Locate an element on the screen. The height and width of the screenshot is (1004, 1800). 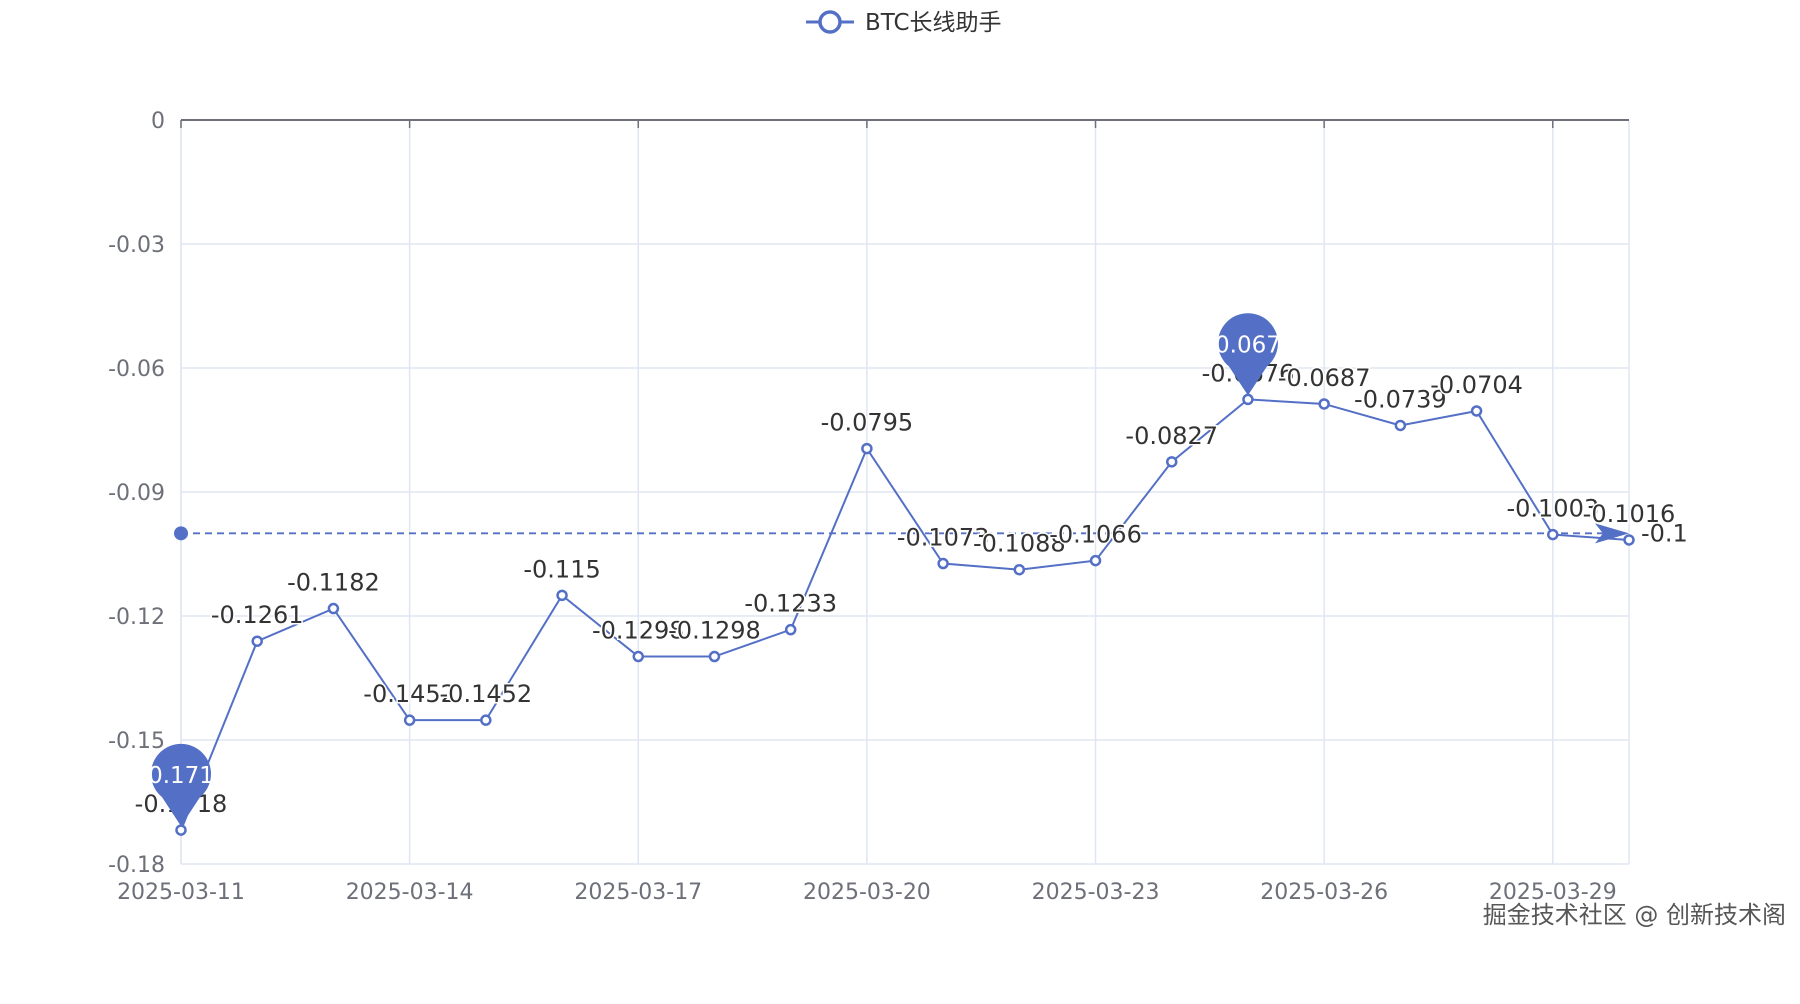
x-tick-label: 2025-03-20 is located at coordinates (867, 892).